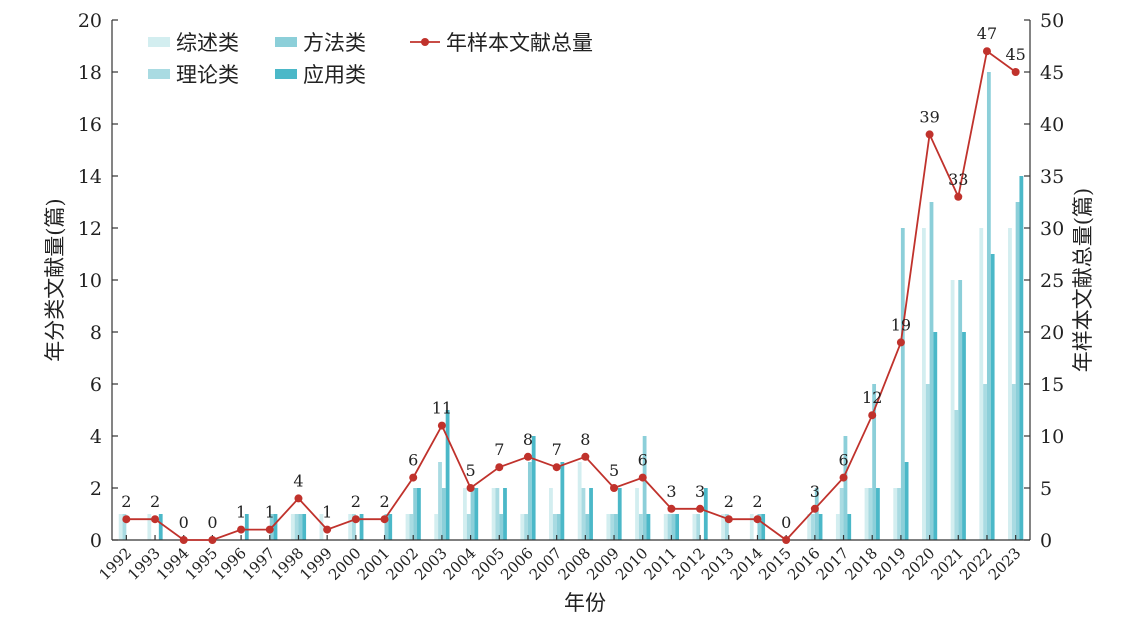 This screenshot has width=1126, height=629. What do you see at coordinates (354, 527) in the screenshot?
I see `bar-2000-s1` at bounding box center [354, 527].